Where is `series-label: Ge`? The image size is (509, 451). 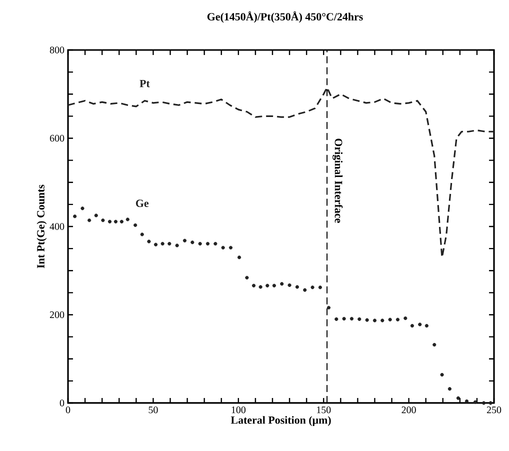
series-label: Ge is located at coordinates (142, 203).